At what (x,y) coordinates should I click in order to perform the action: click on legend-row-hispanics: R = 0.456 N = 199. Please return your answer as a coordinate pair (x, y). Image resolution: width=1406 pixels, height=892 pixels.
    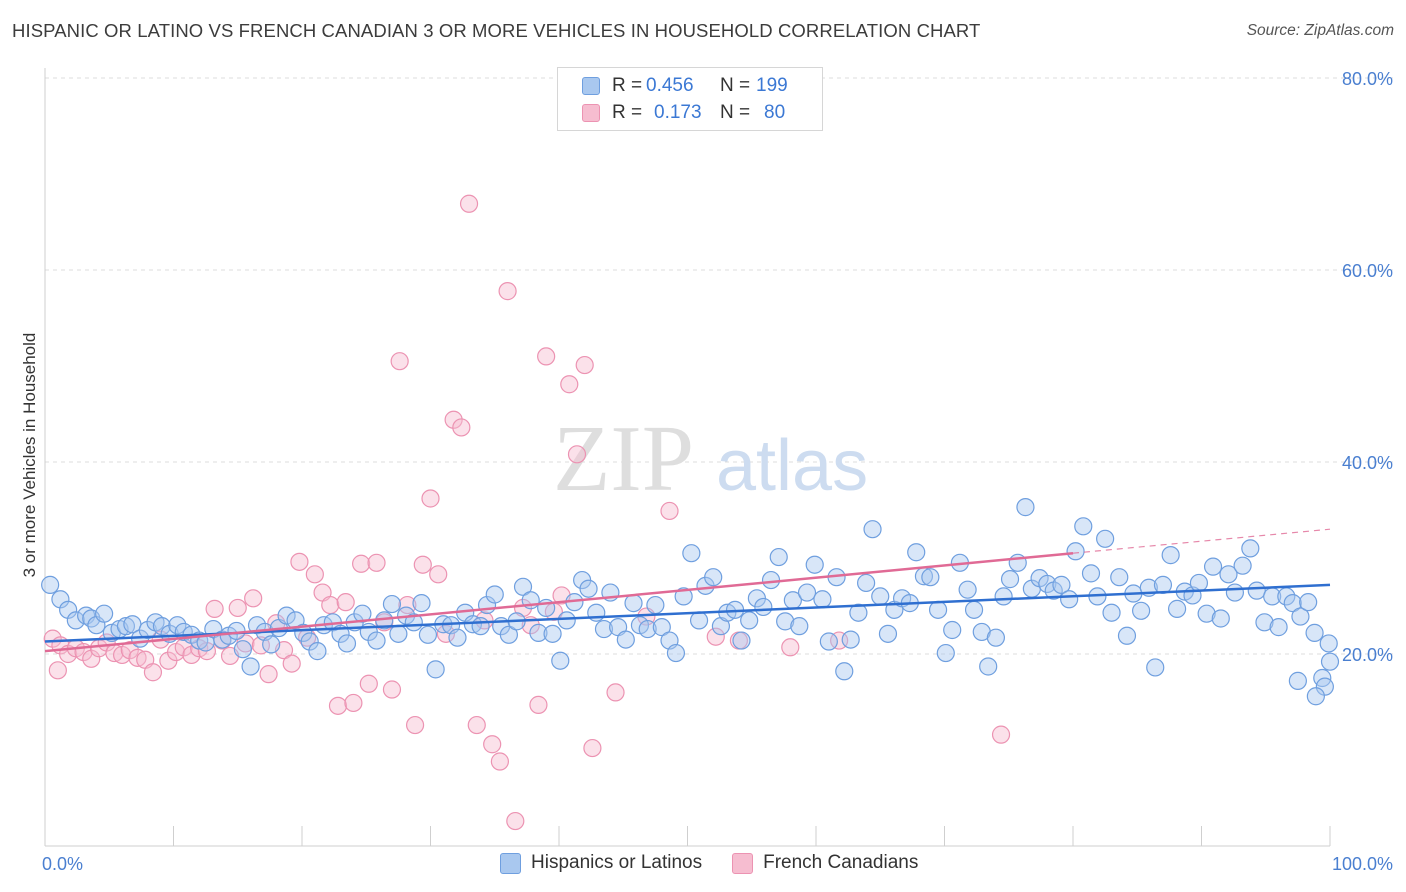
    Looking at the image, I should click on (685, 86).